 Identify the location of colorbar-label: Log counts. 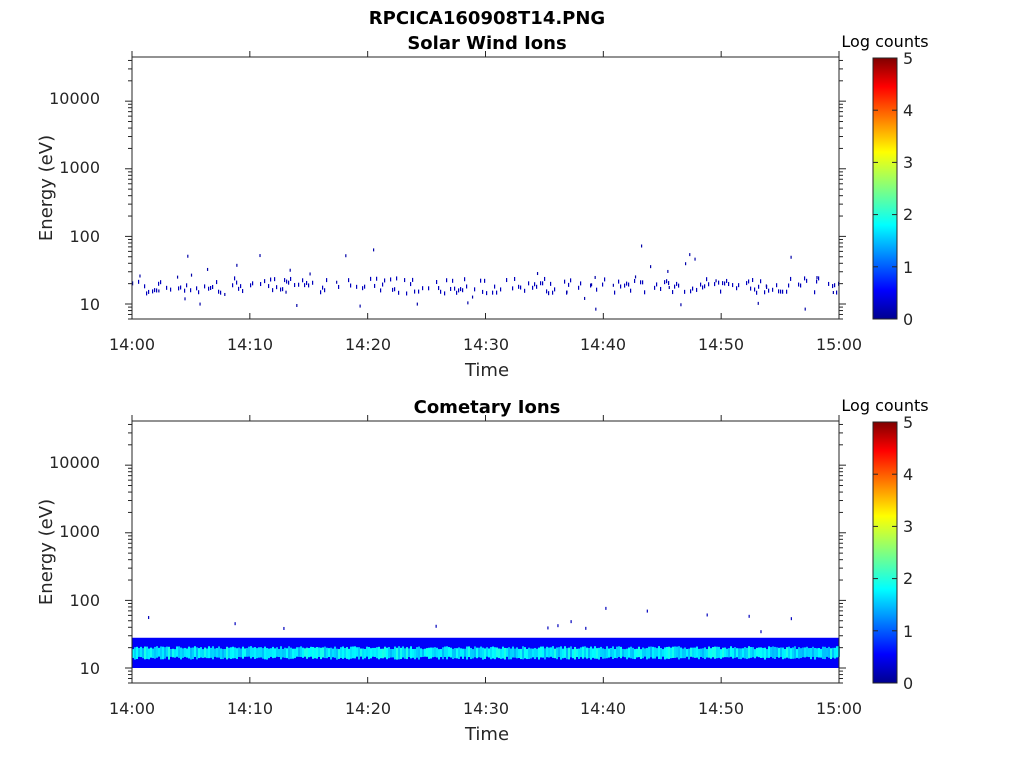
(884, 41).